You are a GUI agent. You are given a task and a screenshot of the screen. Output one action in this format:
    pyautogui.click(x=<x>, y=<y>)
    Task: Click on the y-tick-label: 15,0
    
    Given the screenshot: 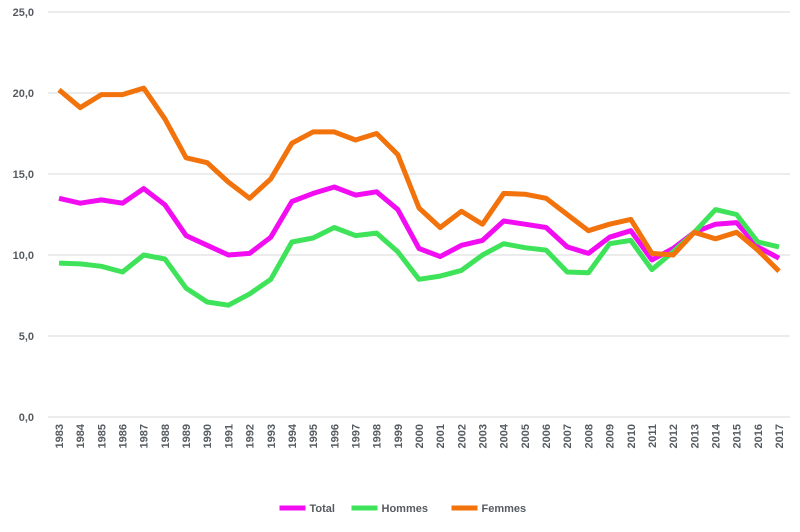 What is the action you would take?
    pyautogui.click(x=23, y=175)
    